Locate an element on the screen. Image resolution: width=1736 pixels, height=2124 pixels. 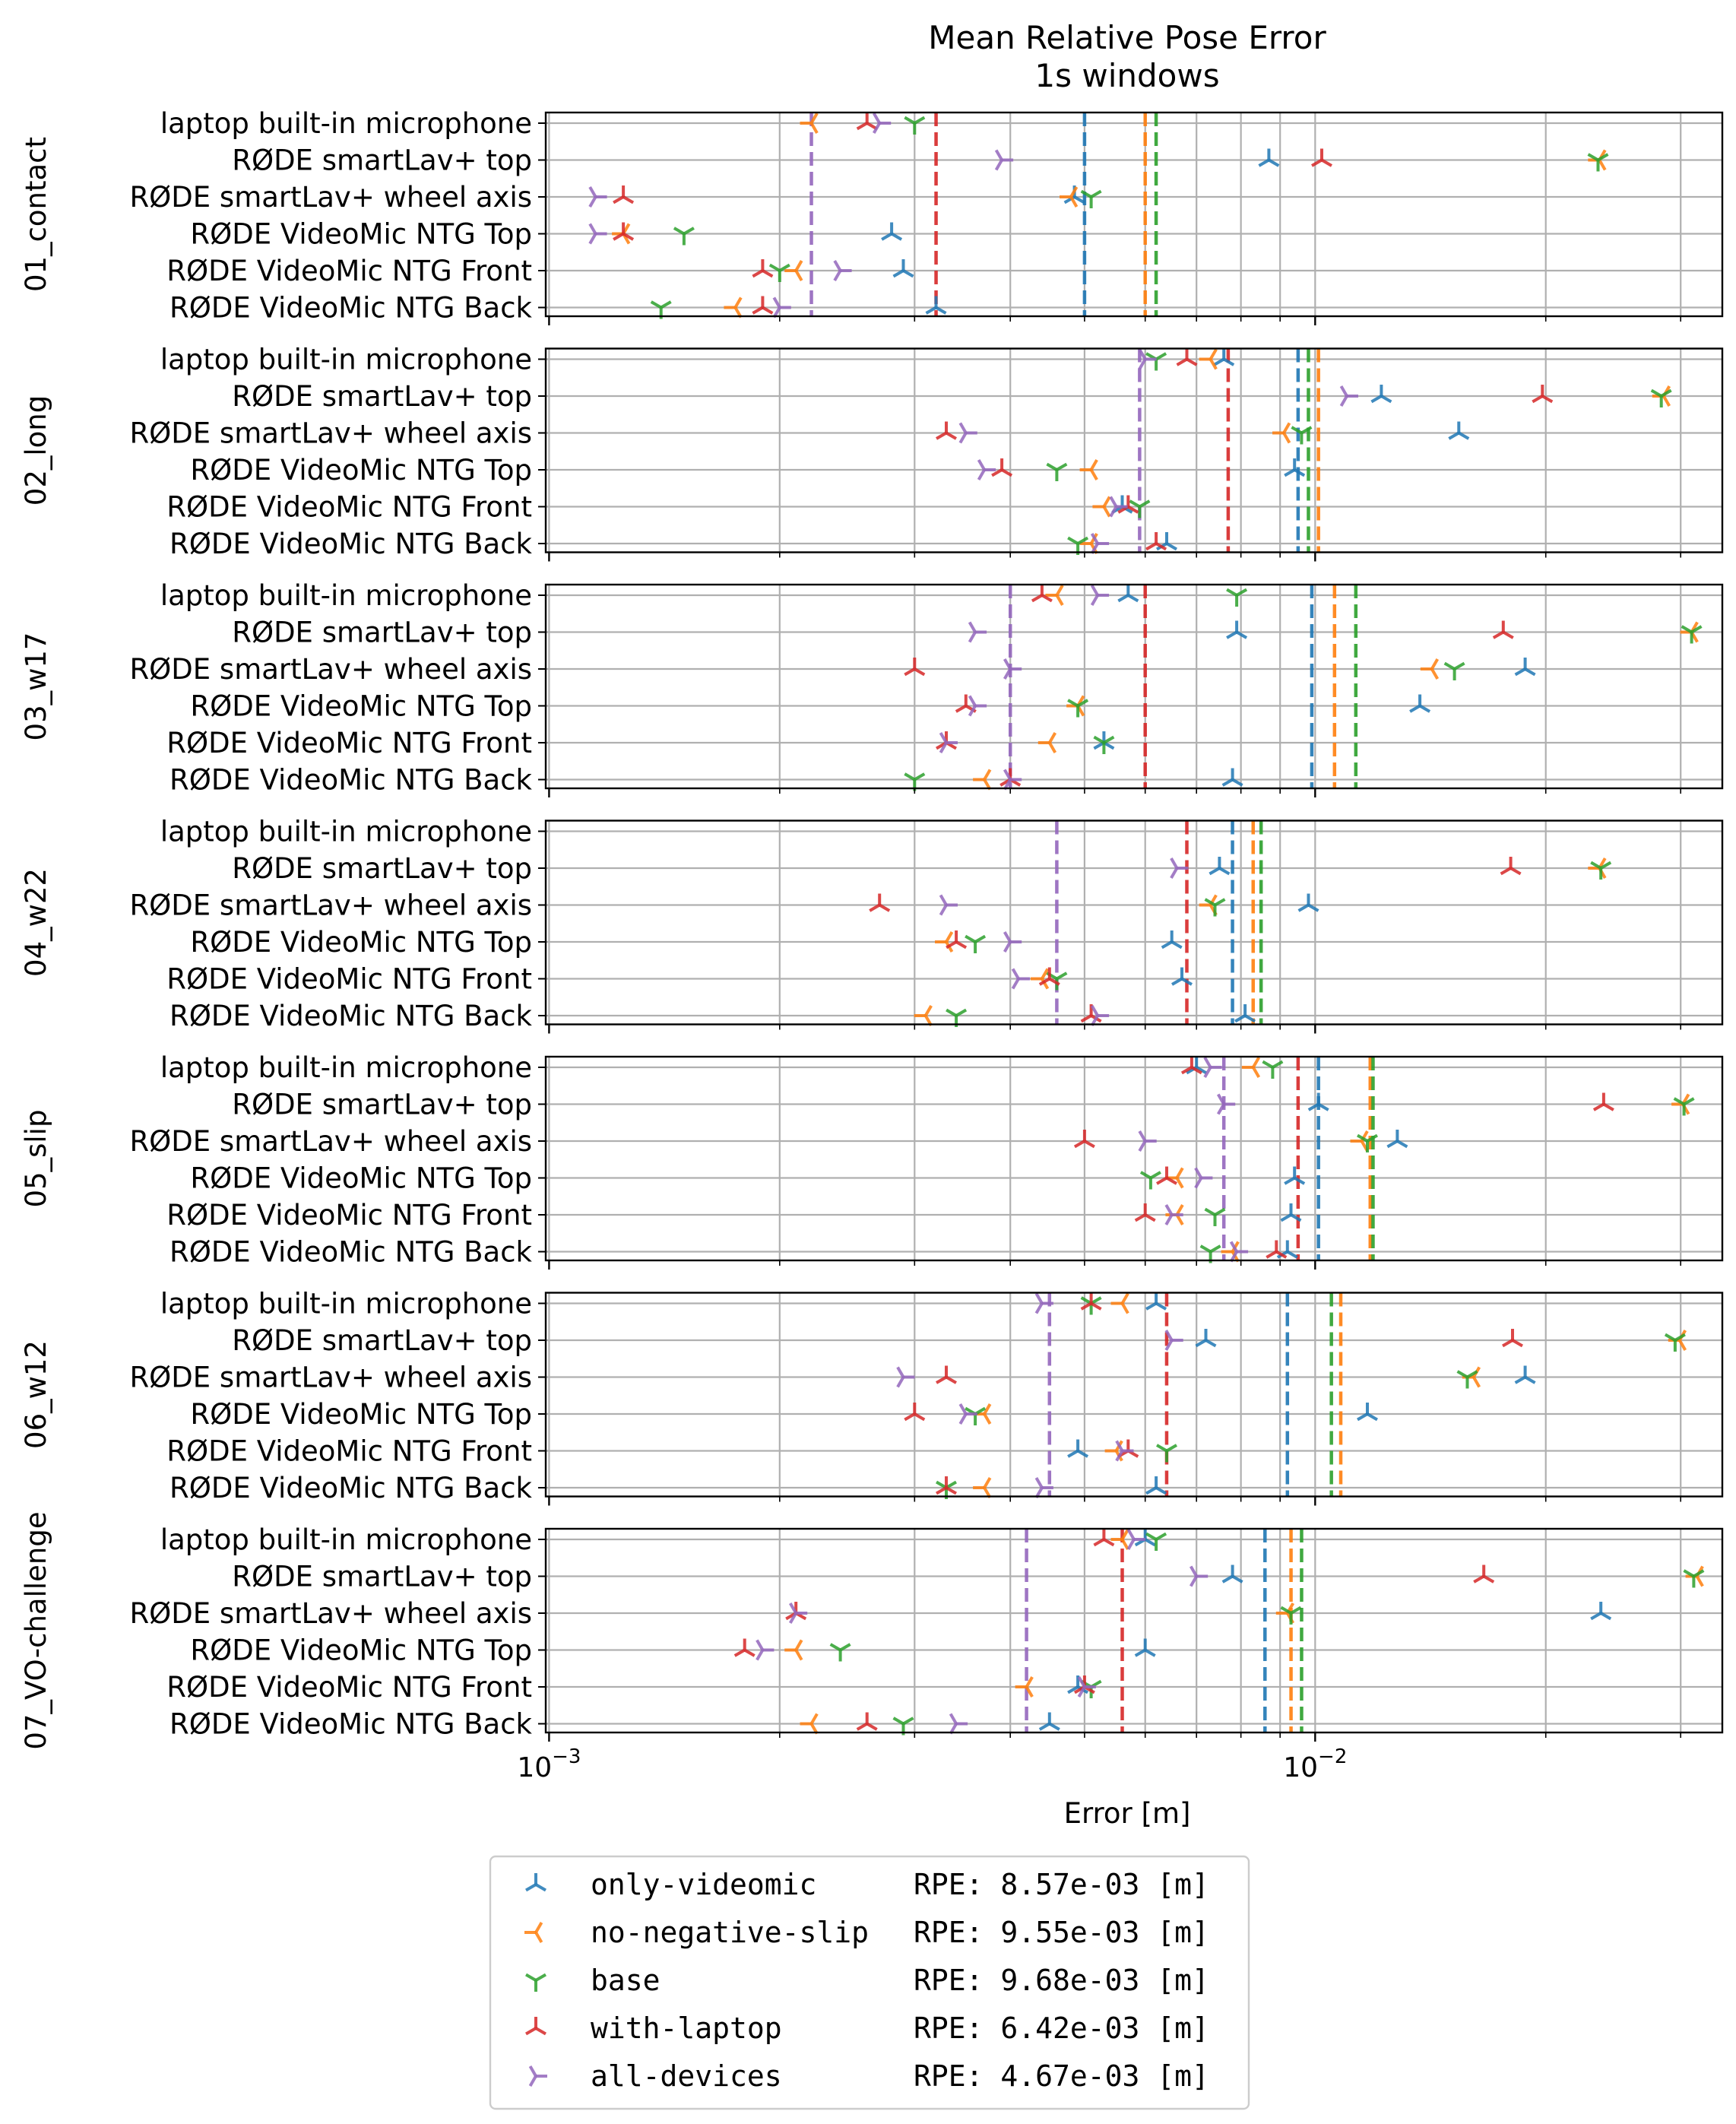
y-tick-label: RØDE smartLav+ wheel axis is located at coordinates (330, 905).